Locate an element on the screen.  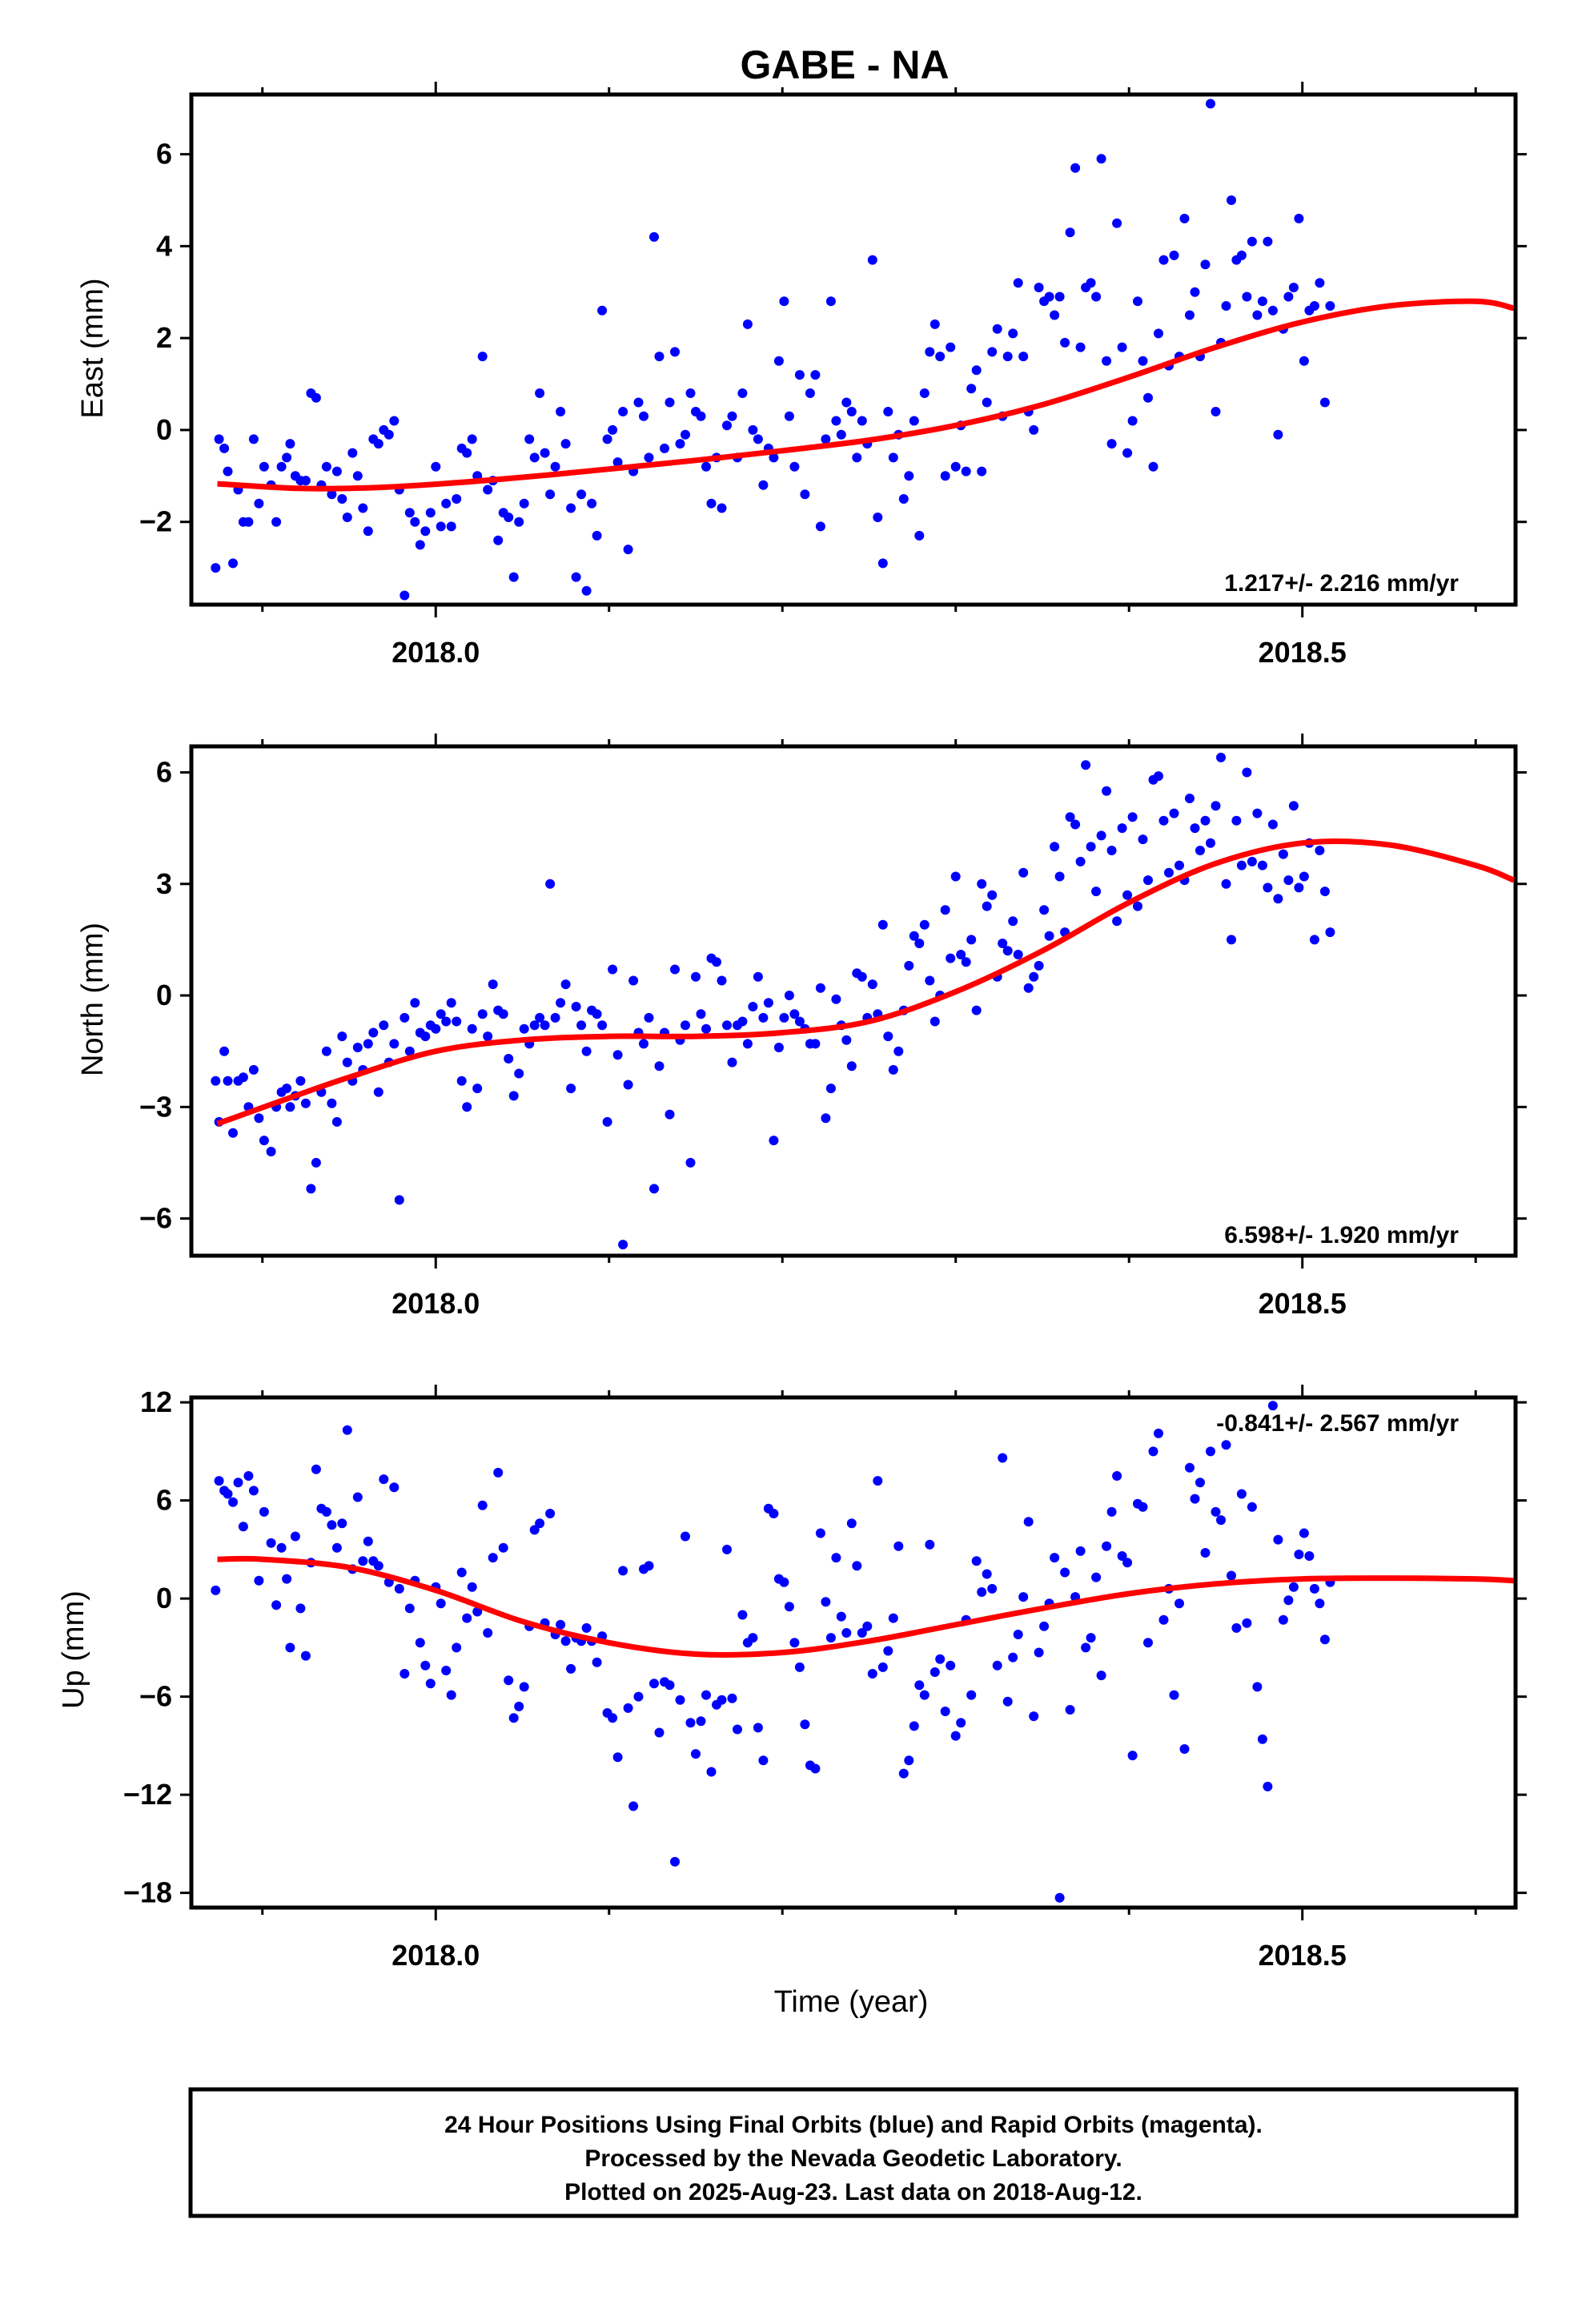
up-y-tick-label: −6 is located at coordinates (155, 1696).